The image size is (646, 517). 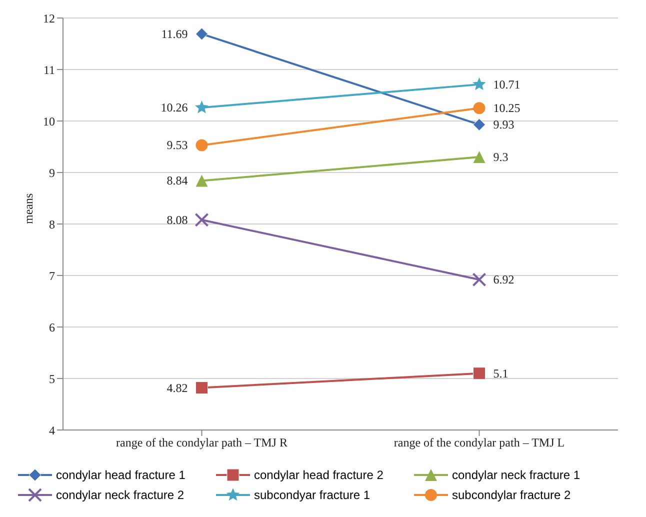 What do you see at coordinates (312, 495) in the screenshot?
I see `legend-label: subcondyar fracture 1` at bounding box center [312, 495].